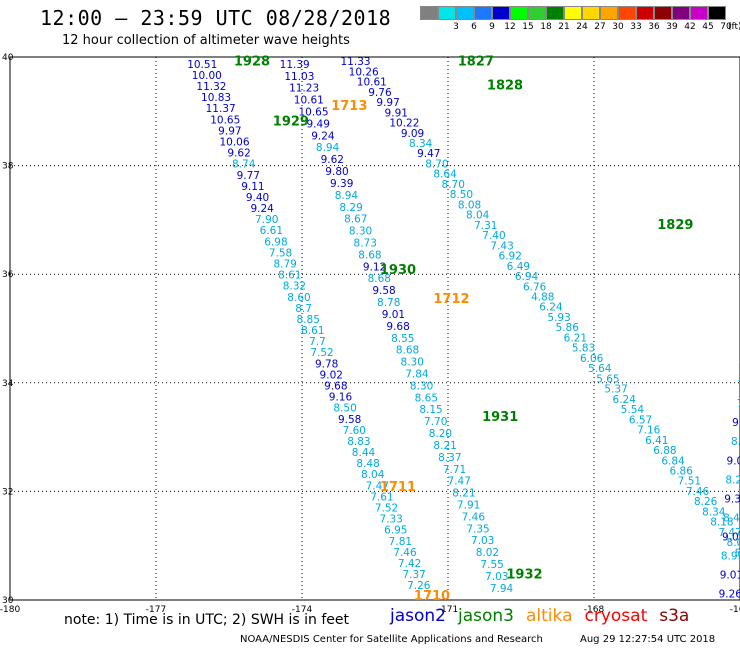 Image resolution: width=740 pixels, height=650 pixels. I want to click on swh-value: 9.12, so click(374, 267).